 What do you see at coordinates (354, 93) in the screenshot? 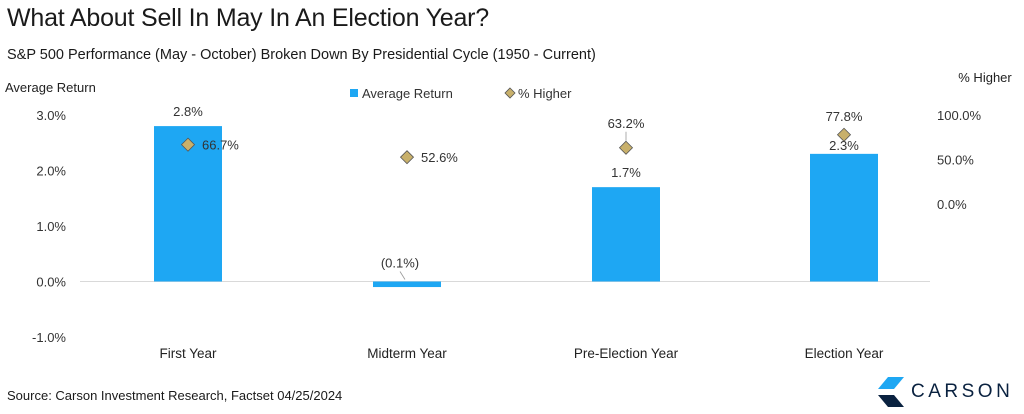
I see `legend-swatch-average-return` at bounding box center [354, 93].